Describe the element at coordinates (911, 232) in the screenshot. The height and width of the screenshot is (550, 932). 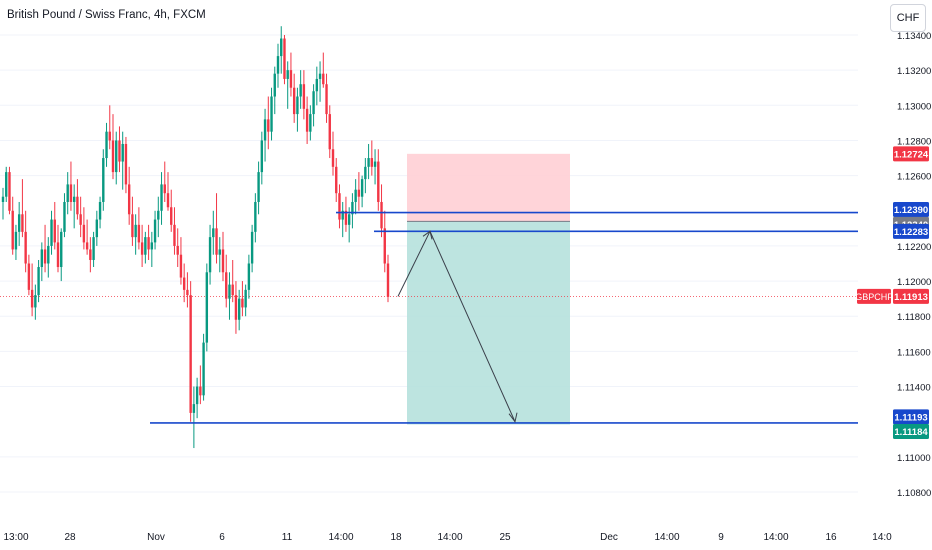
I see `price-label-text: 1.12283` at that location.